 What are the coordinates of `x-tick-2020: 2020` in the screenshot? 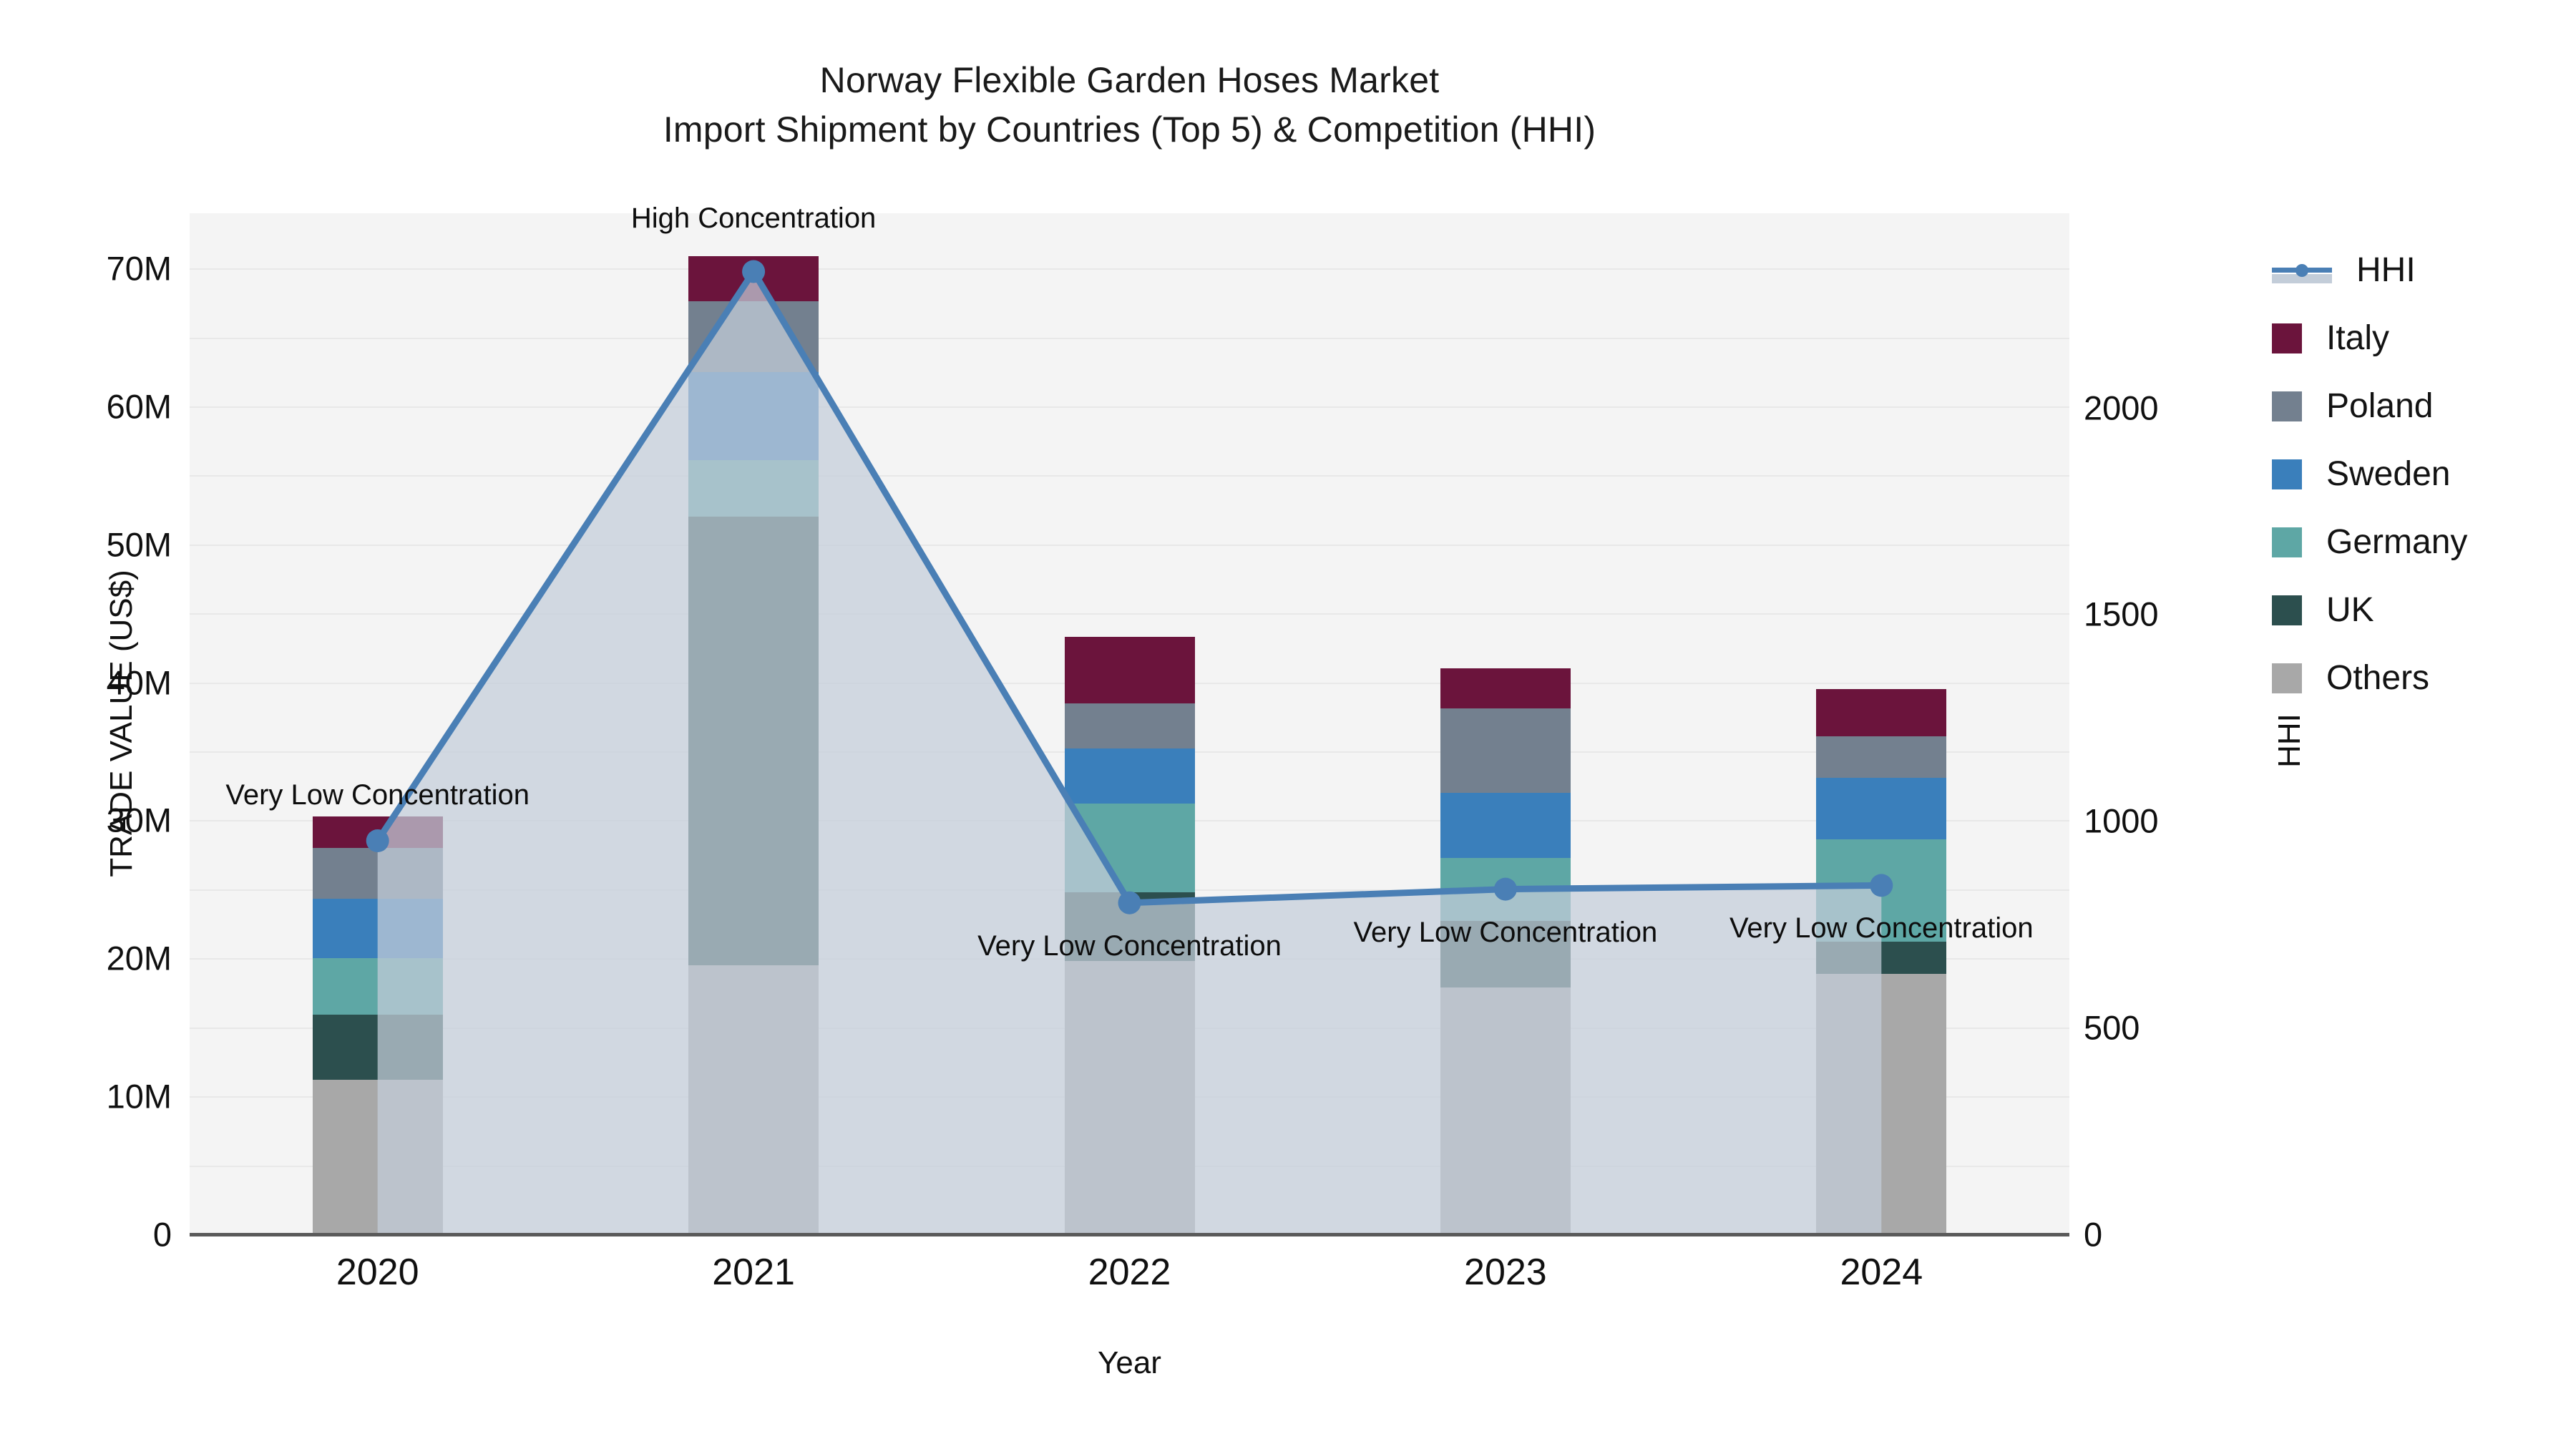 It's located at (377, 1272).